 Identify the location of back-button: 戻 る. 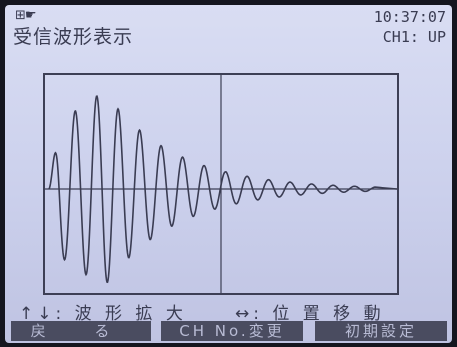
(81, 331).